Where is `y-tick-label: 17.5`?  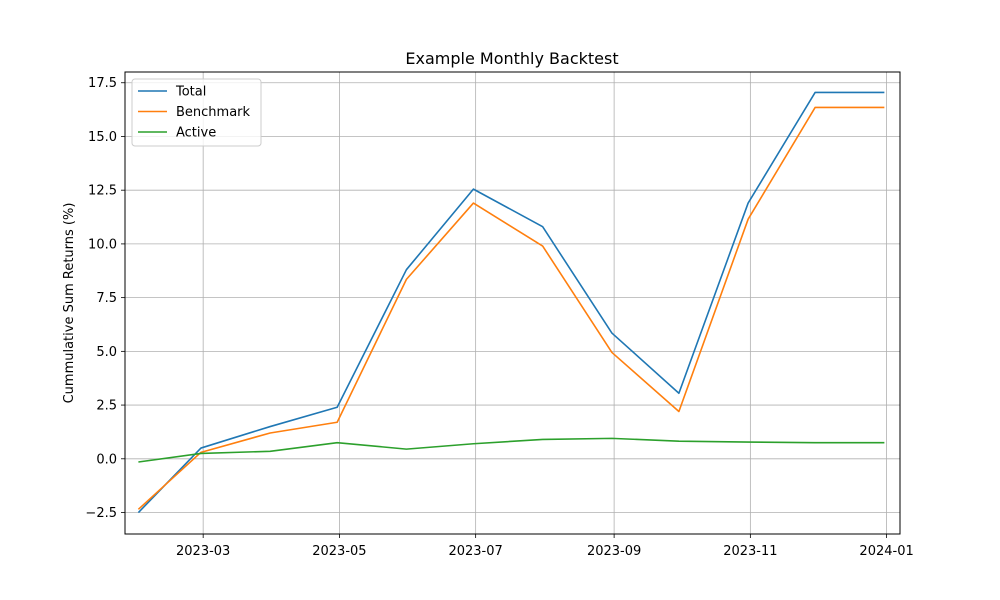 y-tick-label: 17.5 is located at coordinates (102, 83).